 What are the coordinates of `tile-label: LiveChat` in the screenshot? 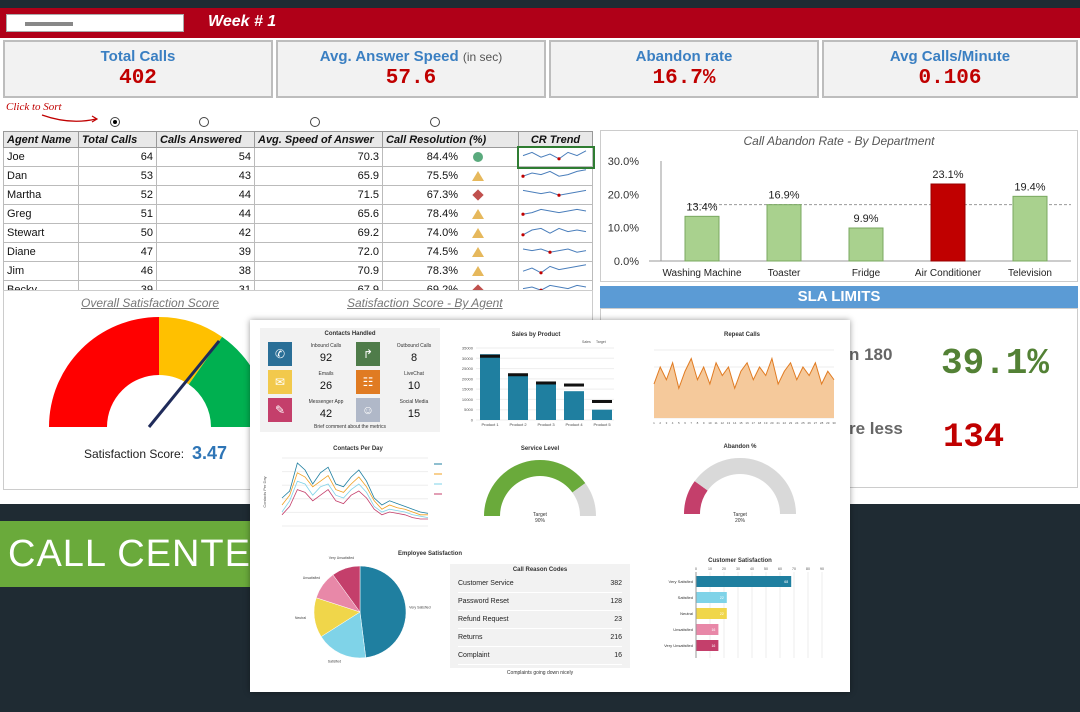 It's located at (414, 374).